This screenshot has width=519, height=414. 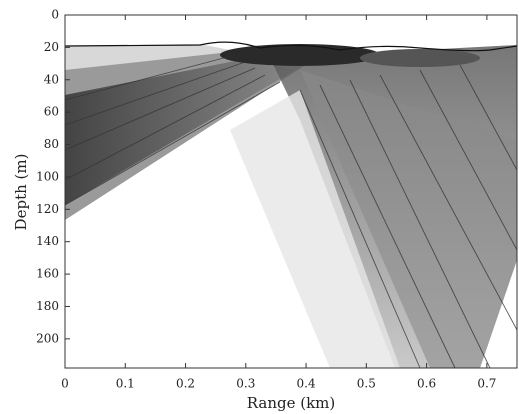 What do you see at coordinates (47, 274) in the screenshot?
I see `y-tick-label: 160` at bounding box center [47, 274].